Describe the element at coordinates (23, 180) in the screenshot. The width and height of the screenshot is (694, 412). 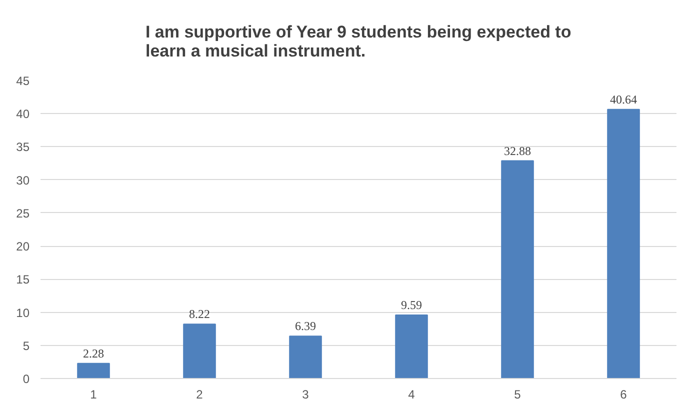
I see `y-tick-label: 30` at that location.